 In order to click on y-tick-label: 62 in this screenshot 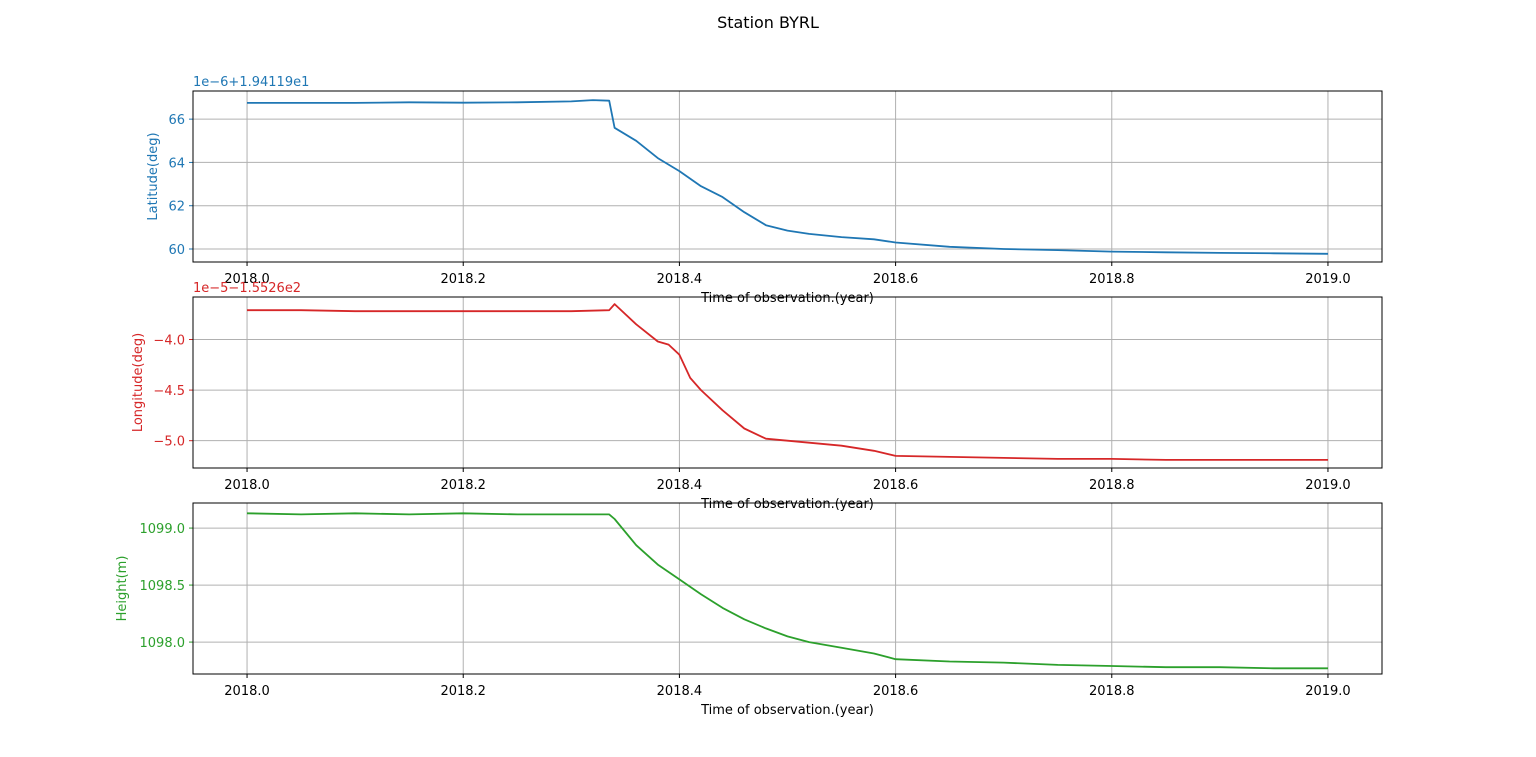, I will do `click(176, 207)`.